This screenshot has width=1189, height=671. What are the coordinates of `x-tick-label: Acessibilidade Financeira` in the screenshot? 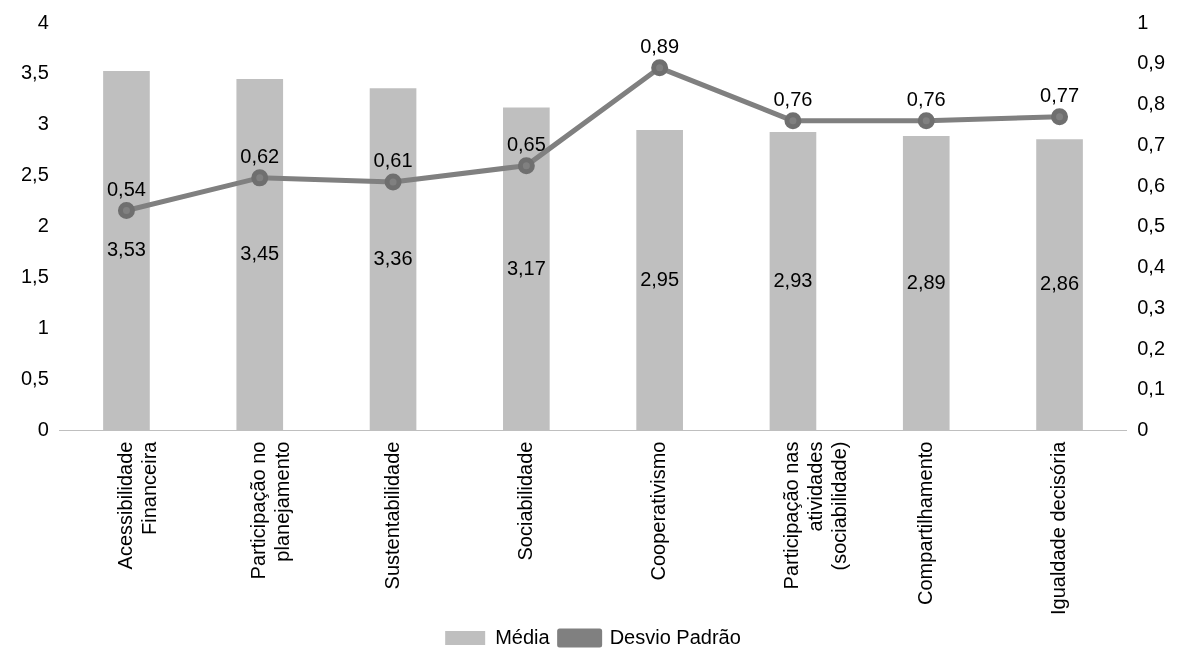 It's located at (136, 505).